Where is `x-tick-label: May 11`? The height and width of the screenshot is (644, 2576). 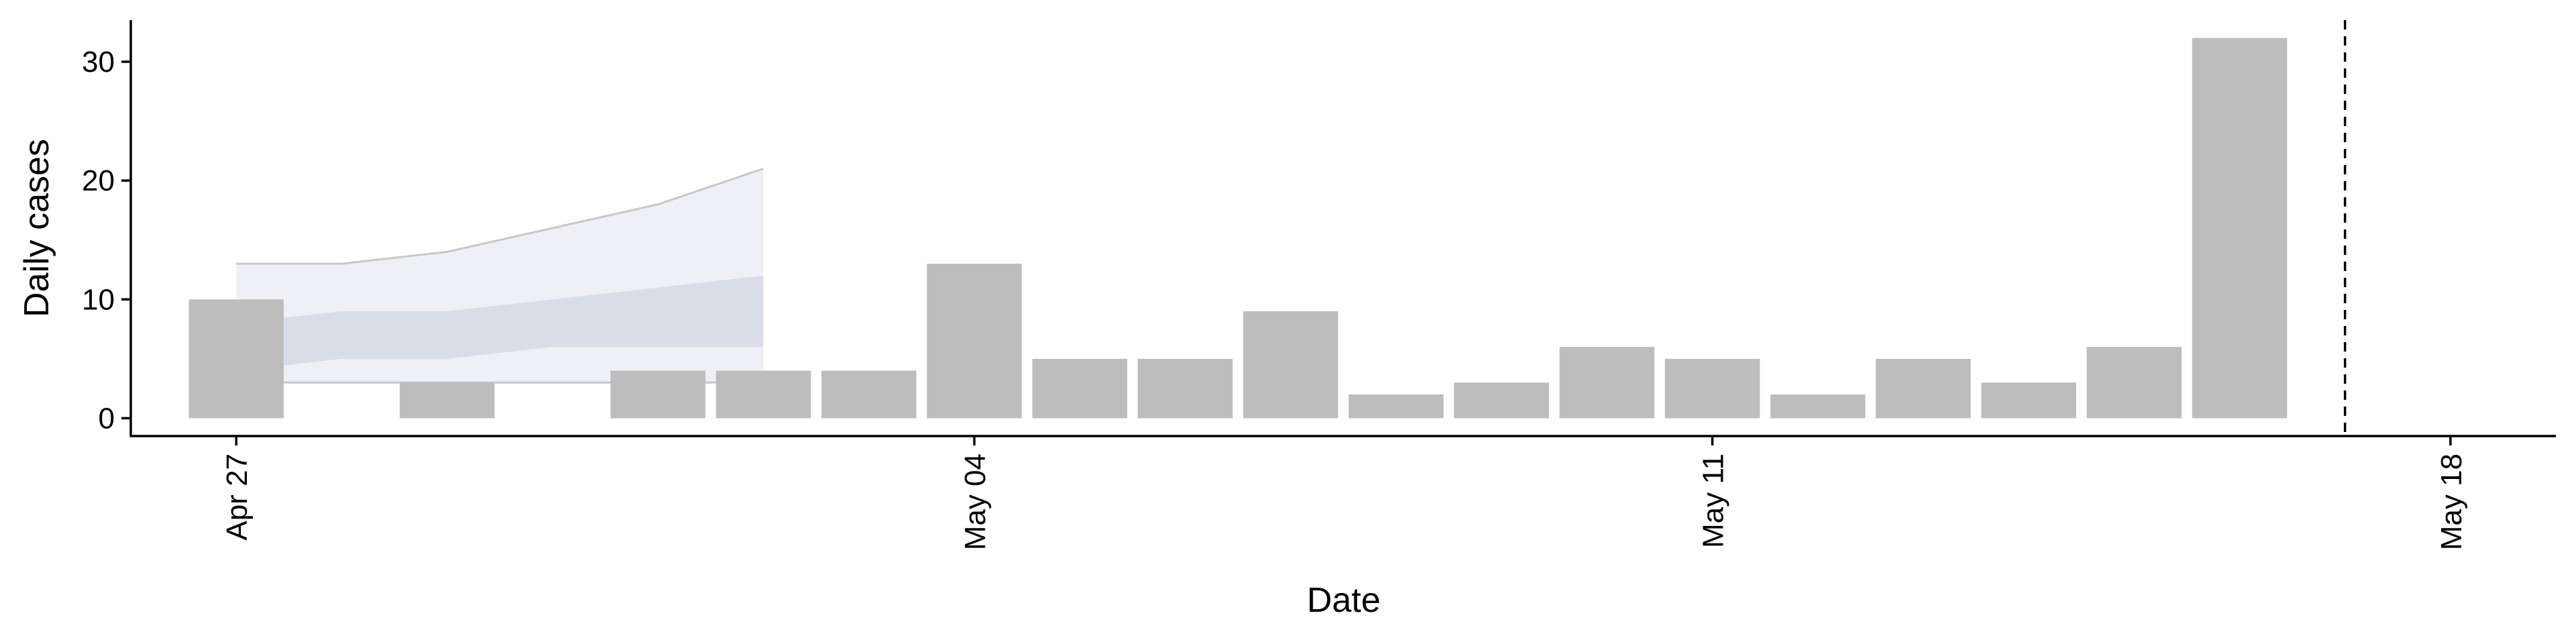
x-tick-label: May 11 is located at coordinates (1713, 500).